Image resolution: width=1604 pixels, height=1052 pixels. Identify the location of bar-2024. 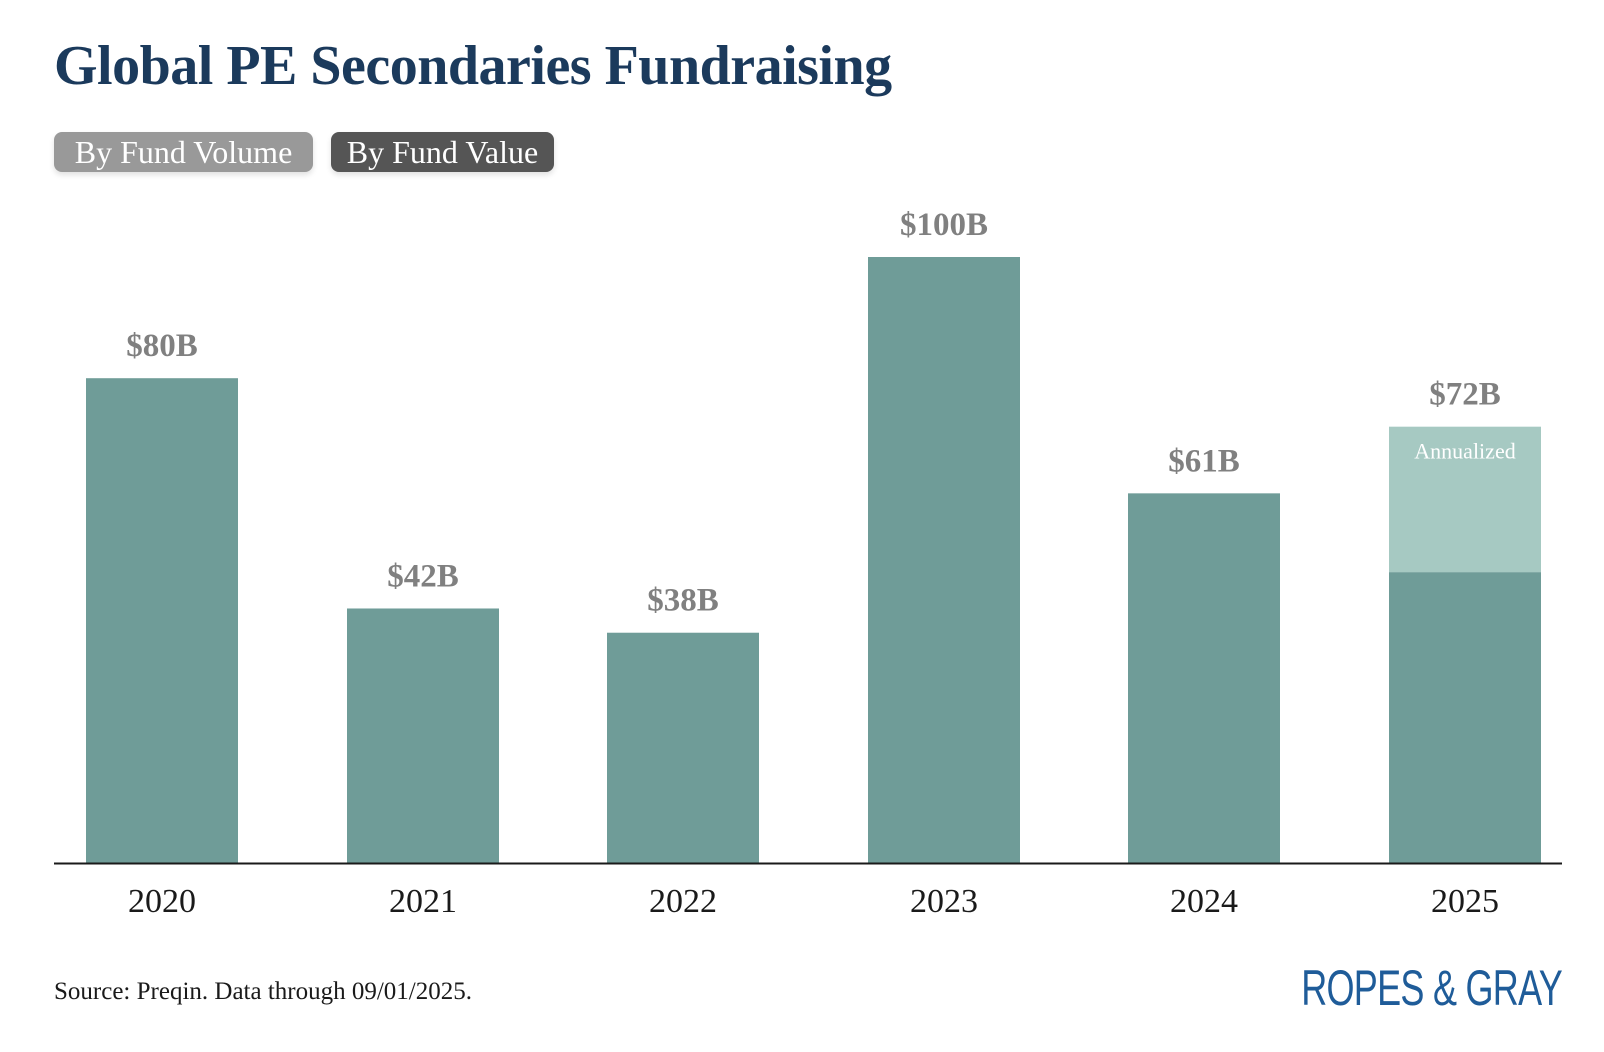
(1204, 678).